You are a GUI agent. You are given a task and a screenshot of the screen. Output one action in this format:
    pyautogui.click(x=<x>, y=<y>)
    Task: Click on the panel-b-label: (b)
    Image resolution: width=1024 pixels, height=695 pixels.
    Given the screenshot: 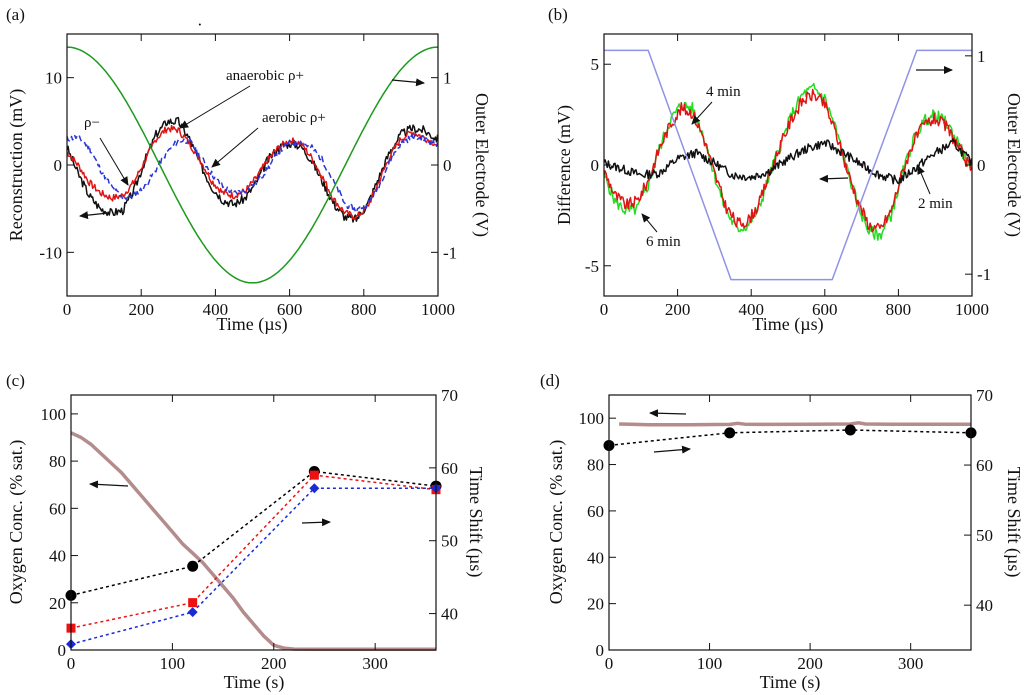 What is the action you would take?
    pyautogui.click(x=558, y=14)
    